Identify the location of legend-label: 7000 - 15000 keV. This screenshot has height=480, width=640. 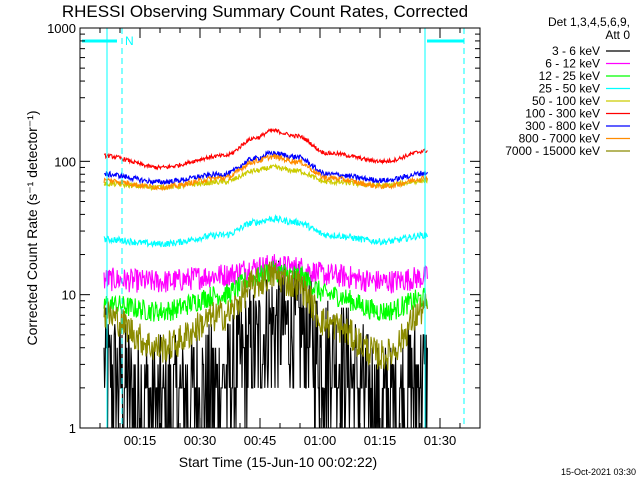
(552, 151).